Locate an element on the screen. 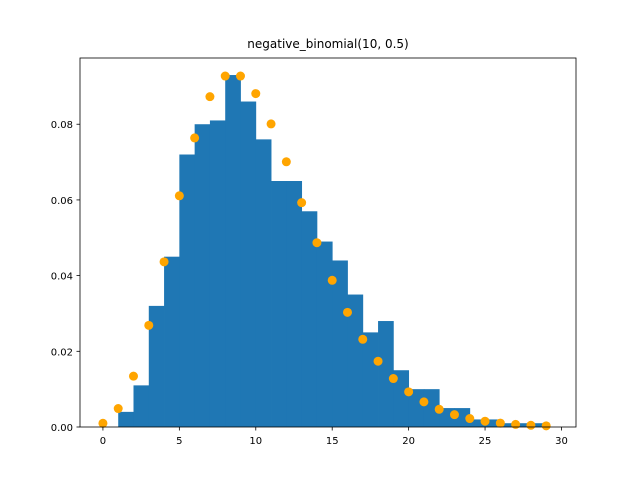 The image size is (640, 480). x-tick-label: 15 is located at coordinates (332, 441).